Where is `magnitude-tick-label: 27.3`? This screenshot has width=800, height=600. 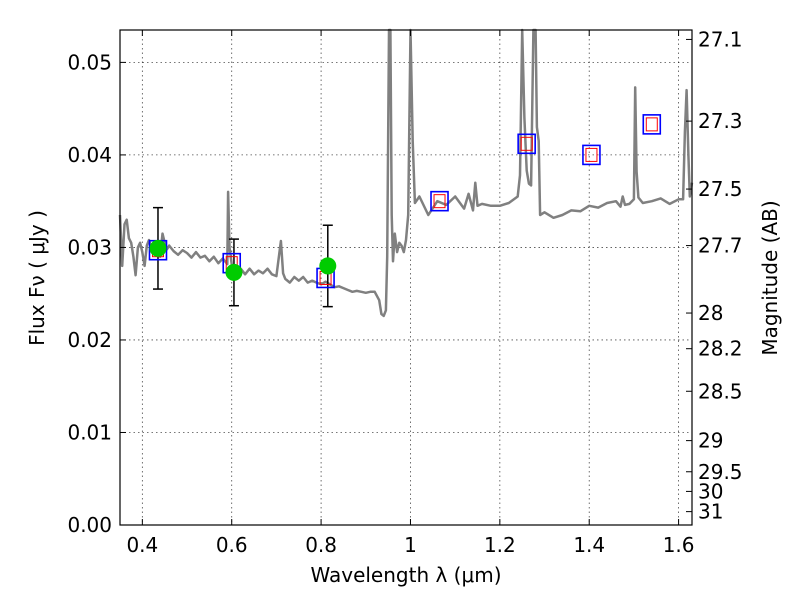
magnitude-tick-label: 27.3 is located at coordinates (720, 121).